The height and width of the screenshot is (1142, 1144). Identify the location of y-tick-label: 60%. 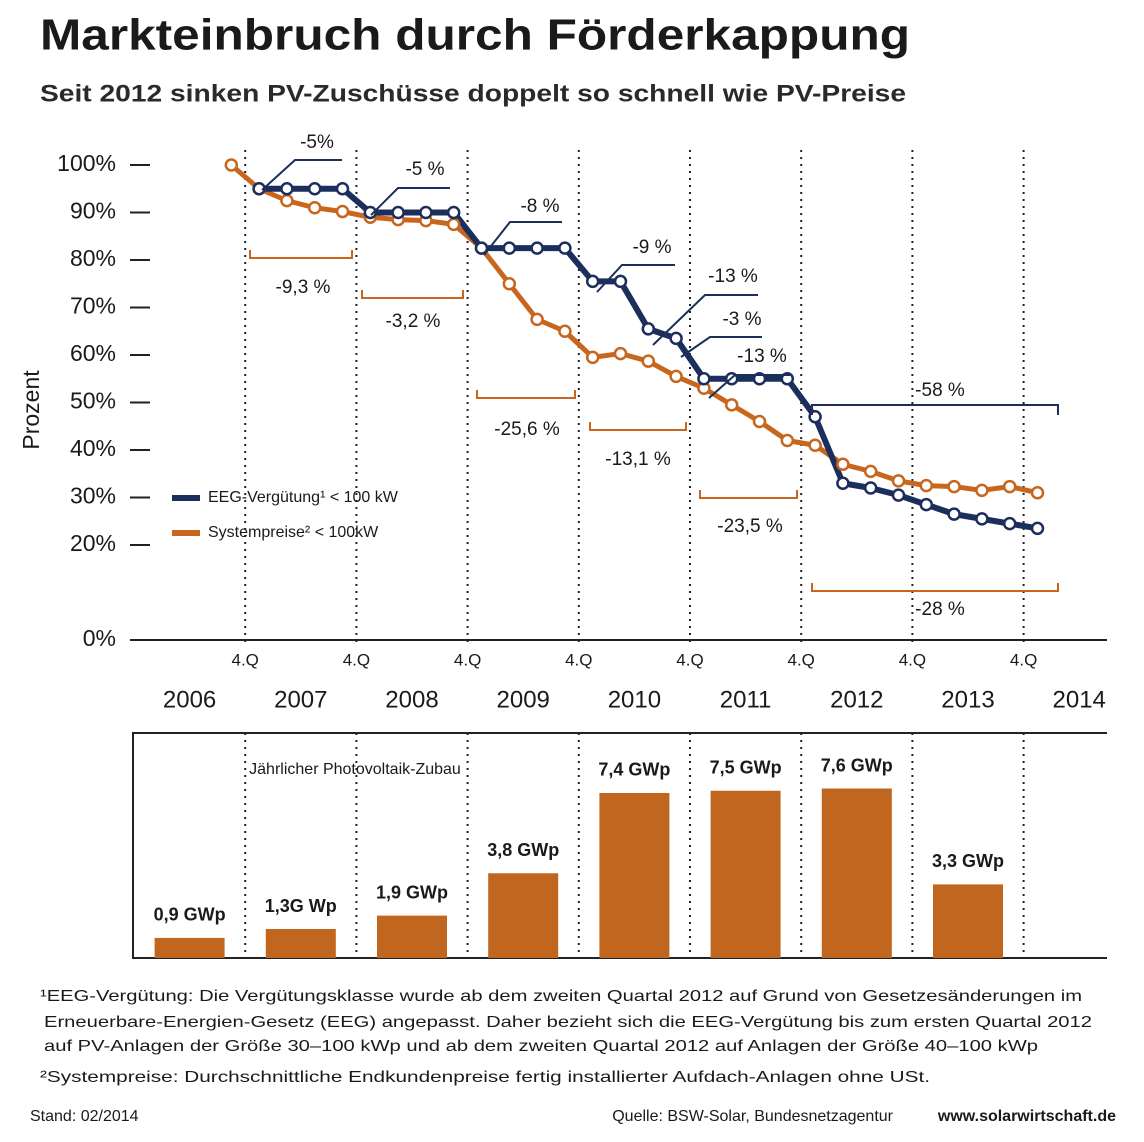
(93, 353).